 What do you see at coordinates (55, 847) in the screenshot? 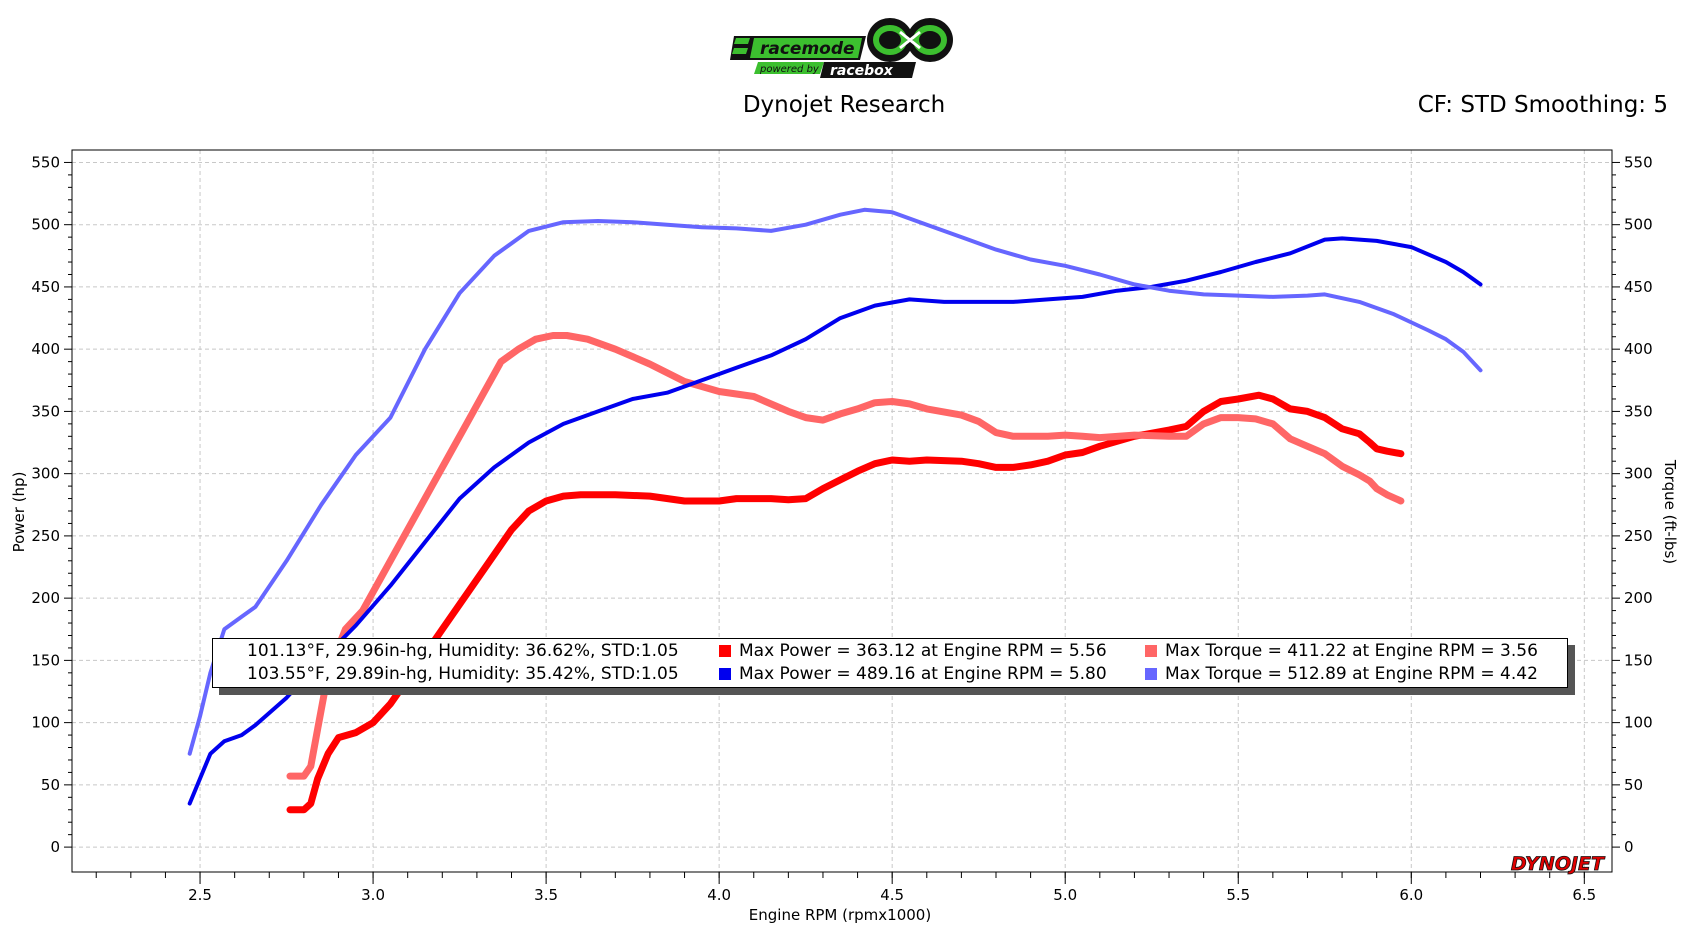
I see `y-tick-label: 0` at bounding box center [55, 847].